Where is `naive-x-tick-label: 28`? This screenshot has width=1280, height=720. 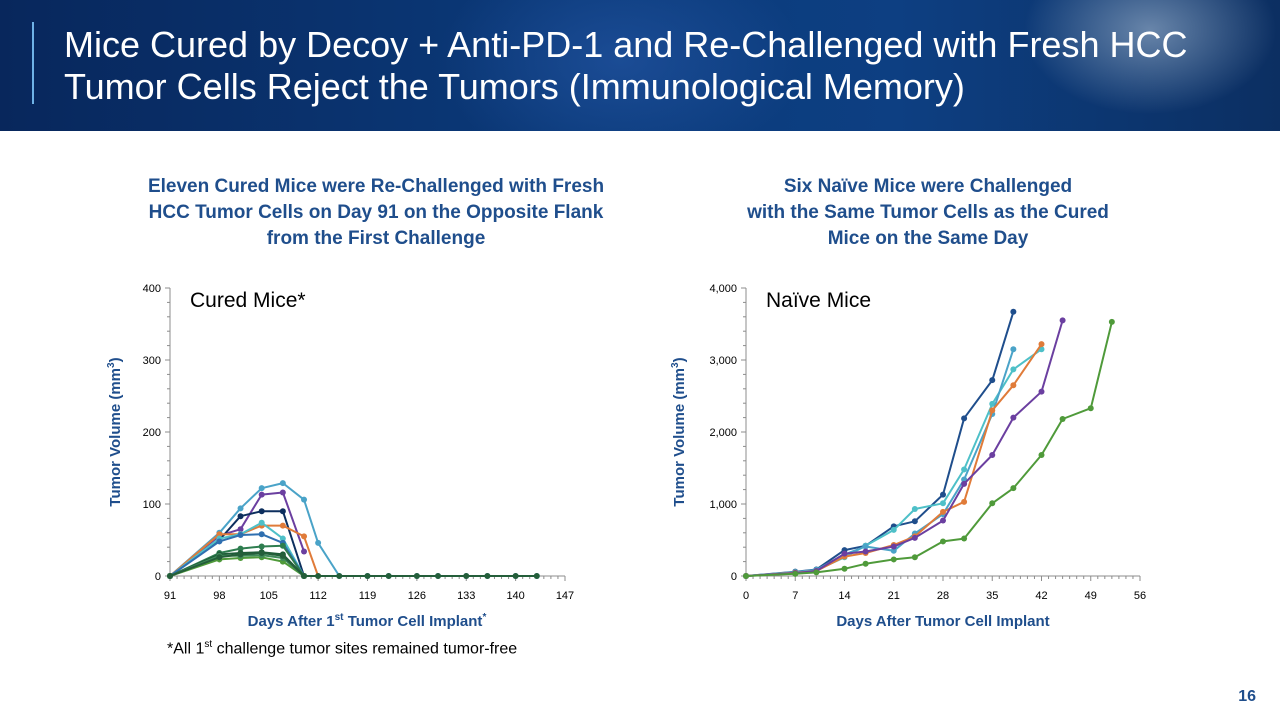
naive-x-tick-label: 28 is located at coordinates (943, 596).